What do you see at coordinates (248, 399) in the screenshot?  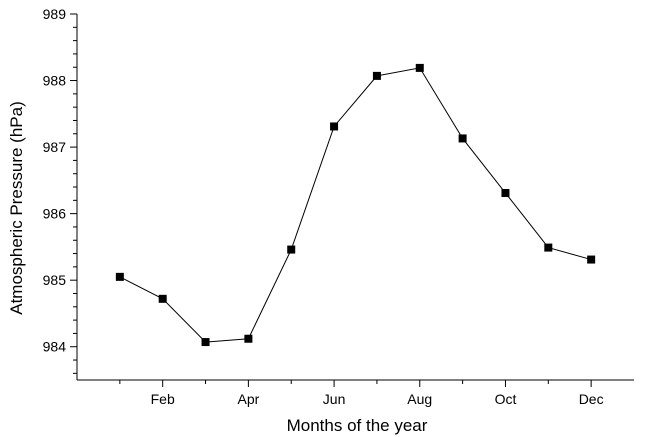 I see `x-tick-label: Apr` at bounding box center [248, 399].